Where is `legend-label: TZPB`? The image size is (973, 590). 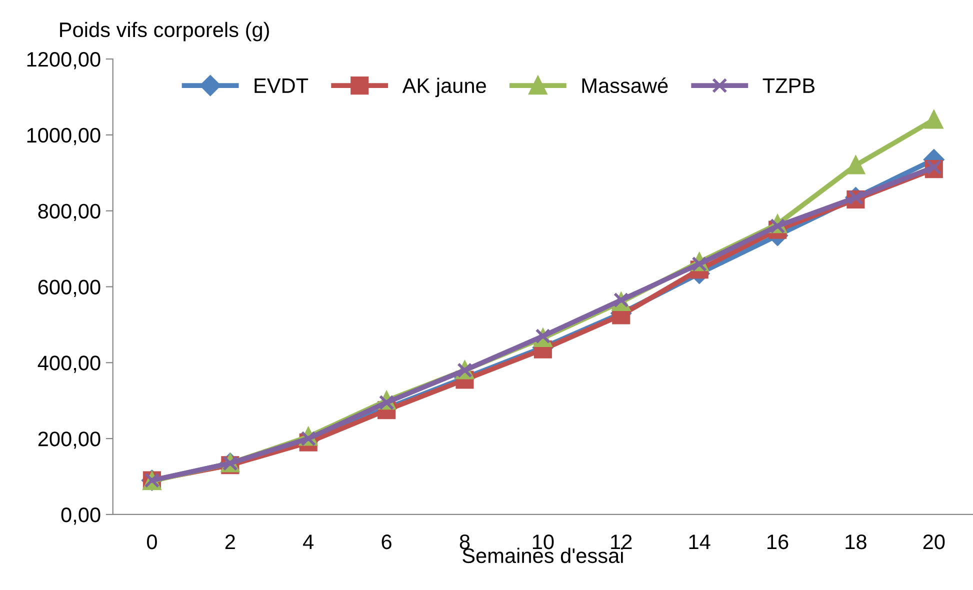 legend-label: TZPB is located at coordinates (788, 85).